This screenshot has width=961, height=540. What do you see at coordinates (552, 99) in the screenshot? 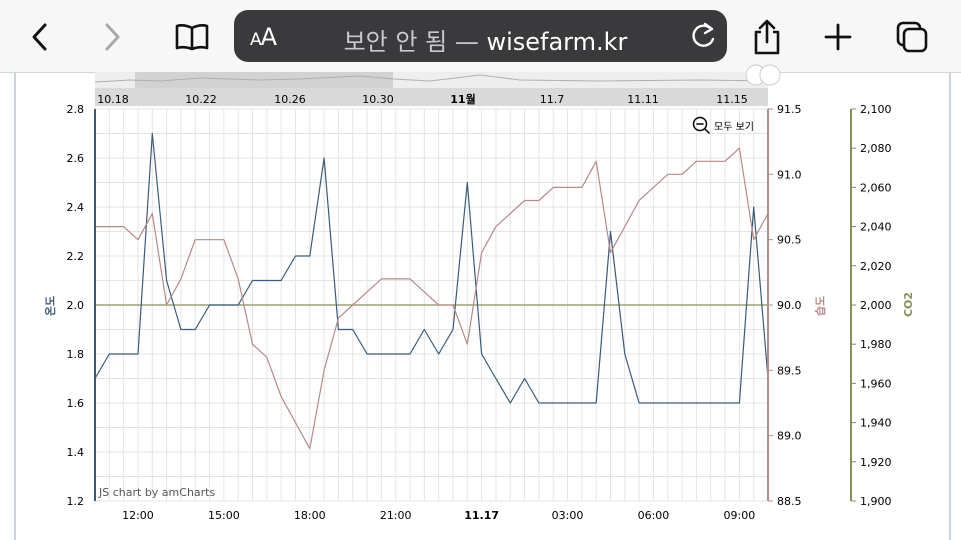
I see `scrollbar-date-label: 11.7` at bounding box center [552, 99].